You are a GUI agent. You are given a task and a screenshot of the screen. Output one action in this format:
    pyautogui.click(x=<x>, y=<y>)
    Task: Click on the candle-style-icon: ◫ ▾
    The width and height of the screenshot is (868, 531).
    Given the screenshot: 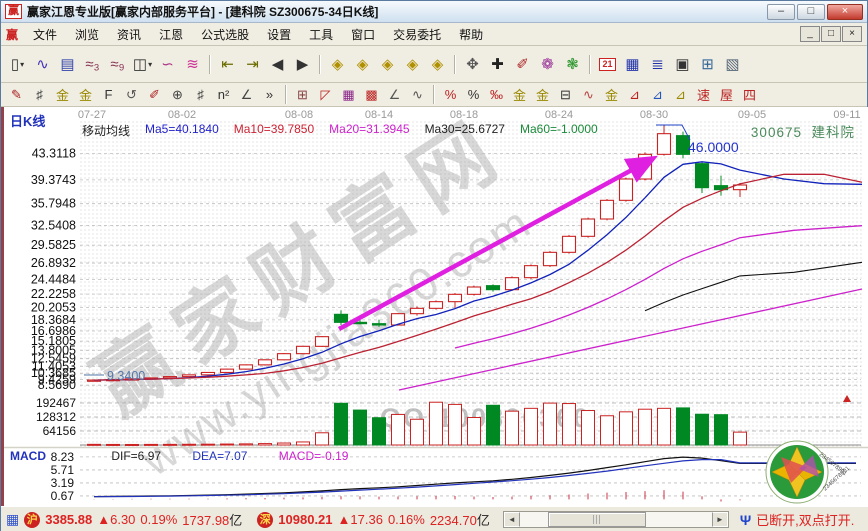 What is the action you would take?
    pyautogui.click(x=142, y=64)
    